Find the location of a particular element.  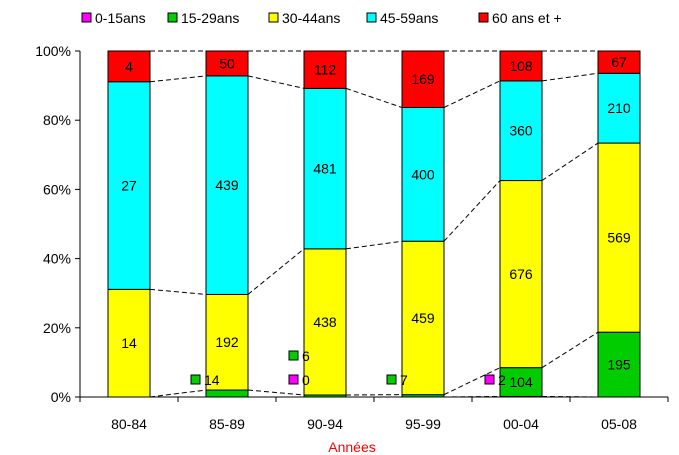

data-label: 0 is located at coordinates (306, 380).